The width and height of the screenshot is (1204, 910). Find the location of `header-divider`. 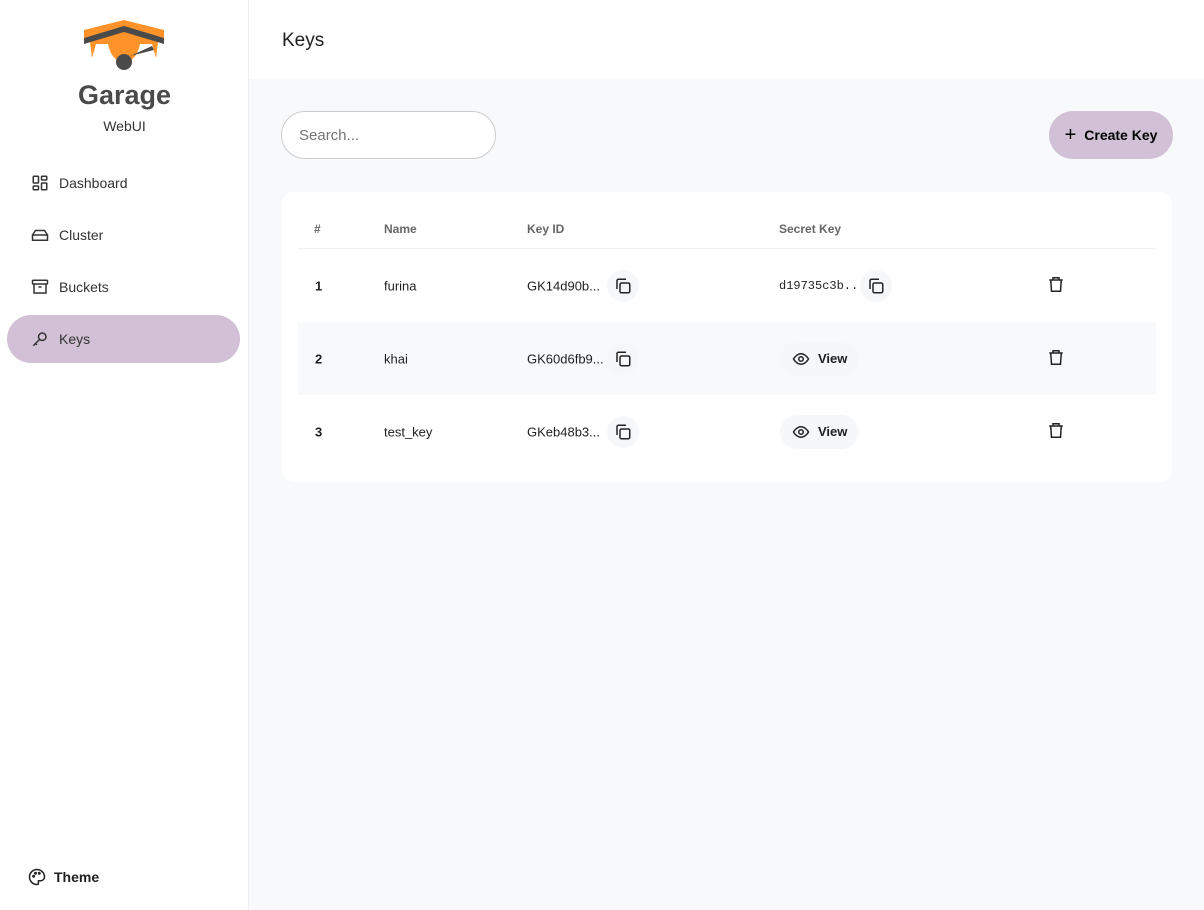

header-divider is located at coordinates (727, 248).